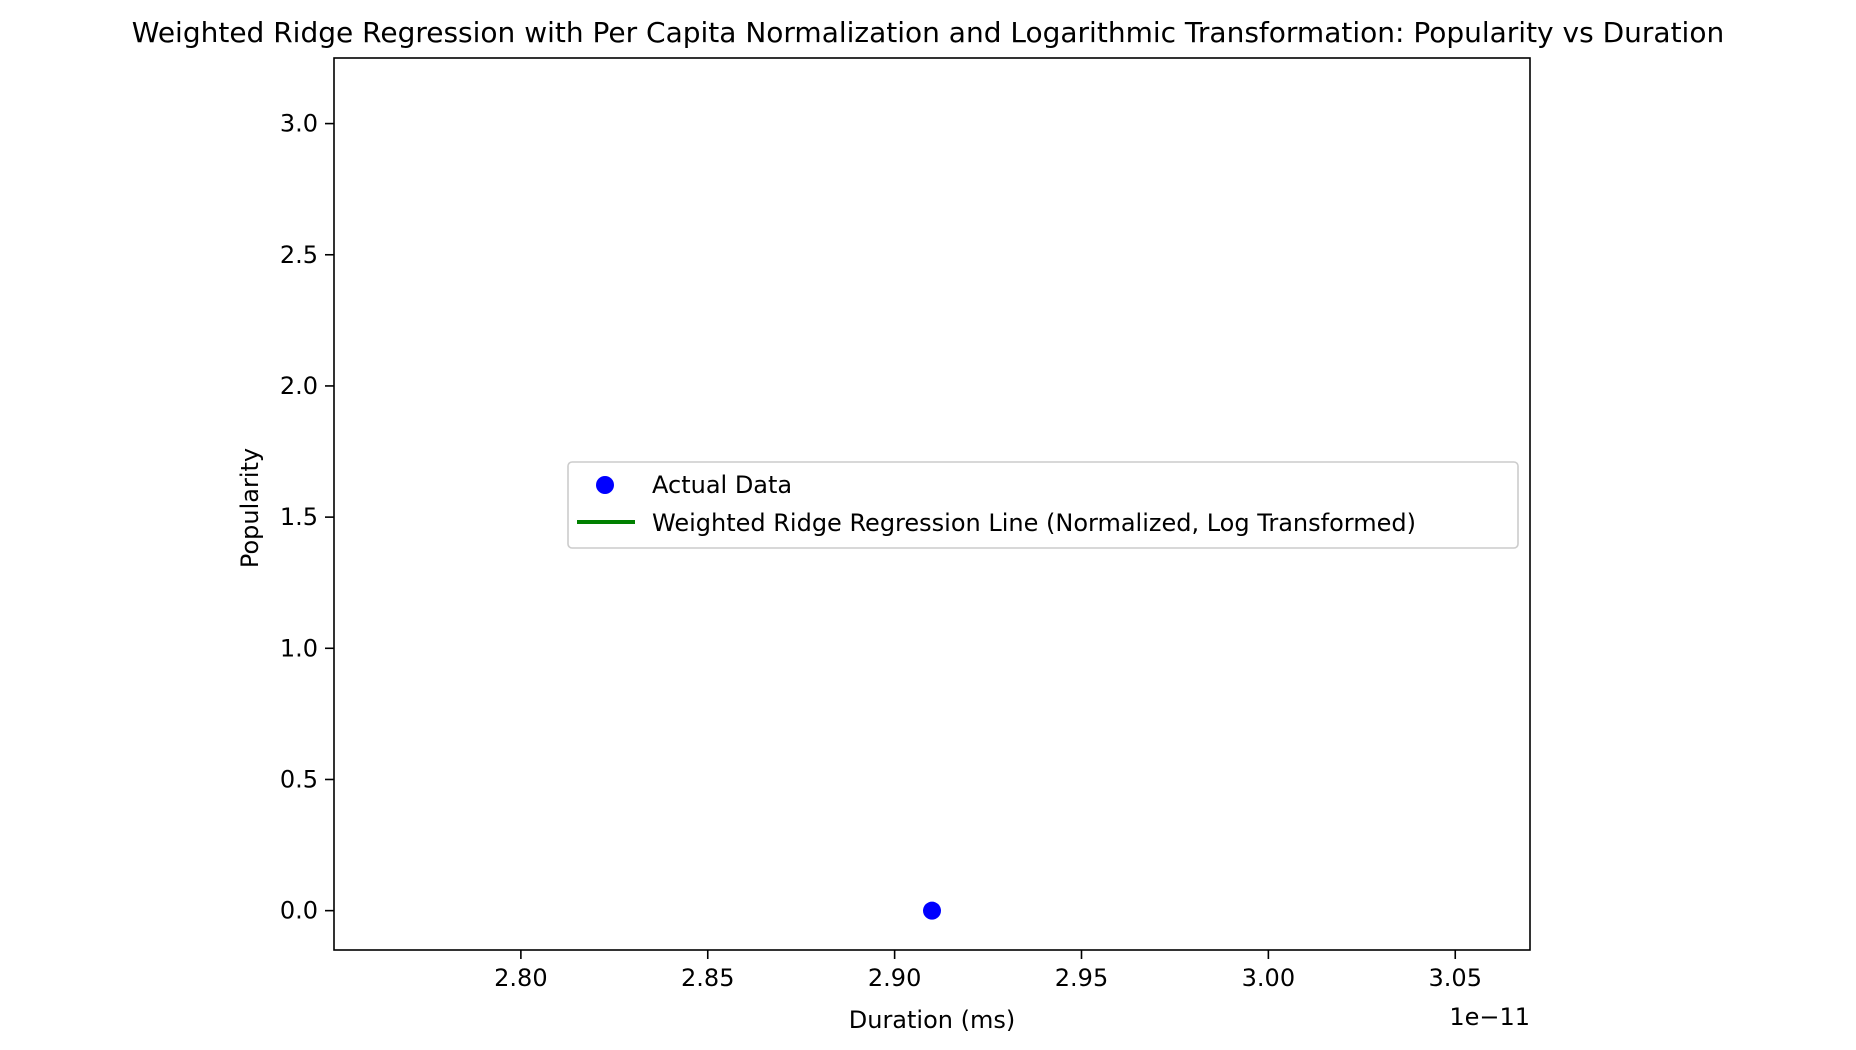 The width and height of the screenshot is (1856, 1050). What do you see at coordinates (1455, 978) in the screenshot?
I see `x-tick-label: 3.05` at bounding box center [1455, 978].